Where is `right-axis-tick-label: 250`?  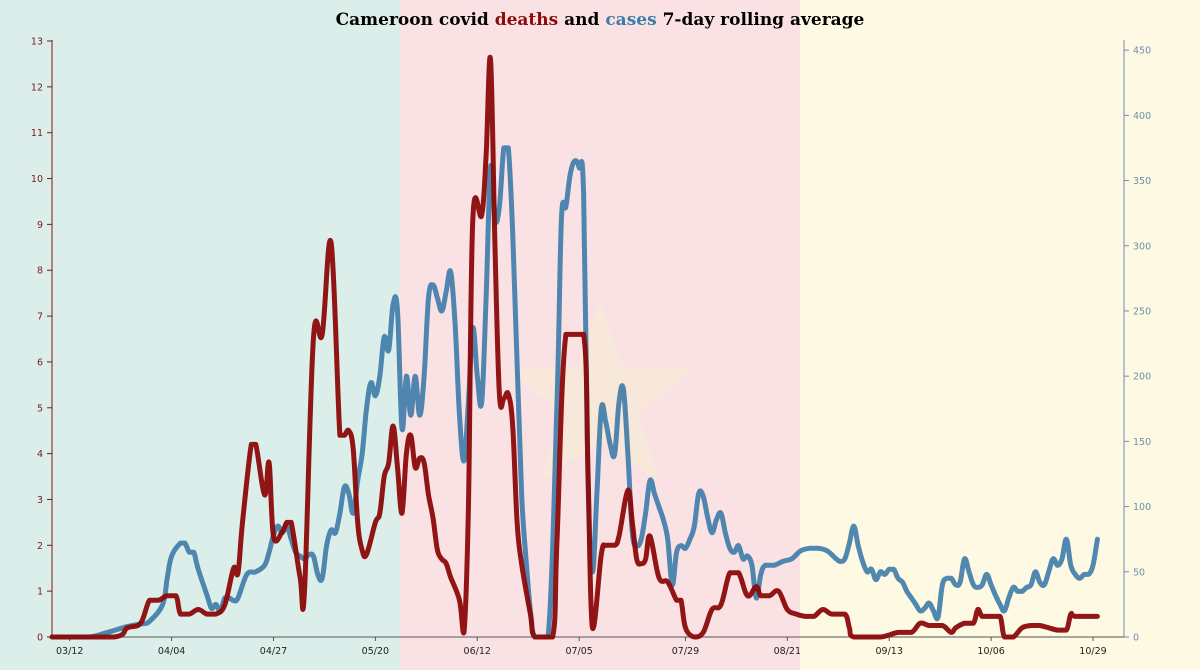 right-axis-tick-label: 250 is located at coordinates (1142, 311).